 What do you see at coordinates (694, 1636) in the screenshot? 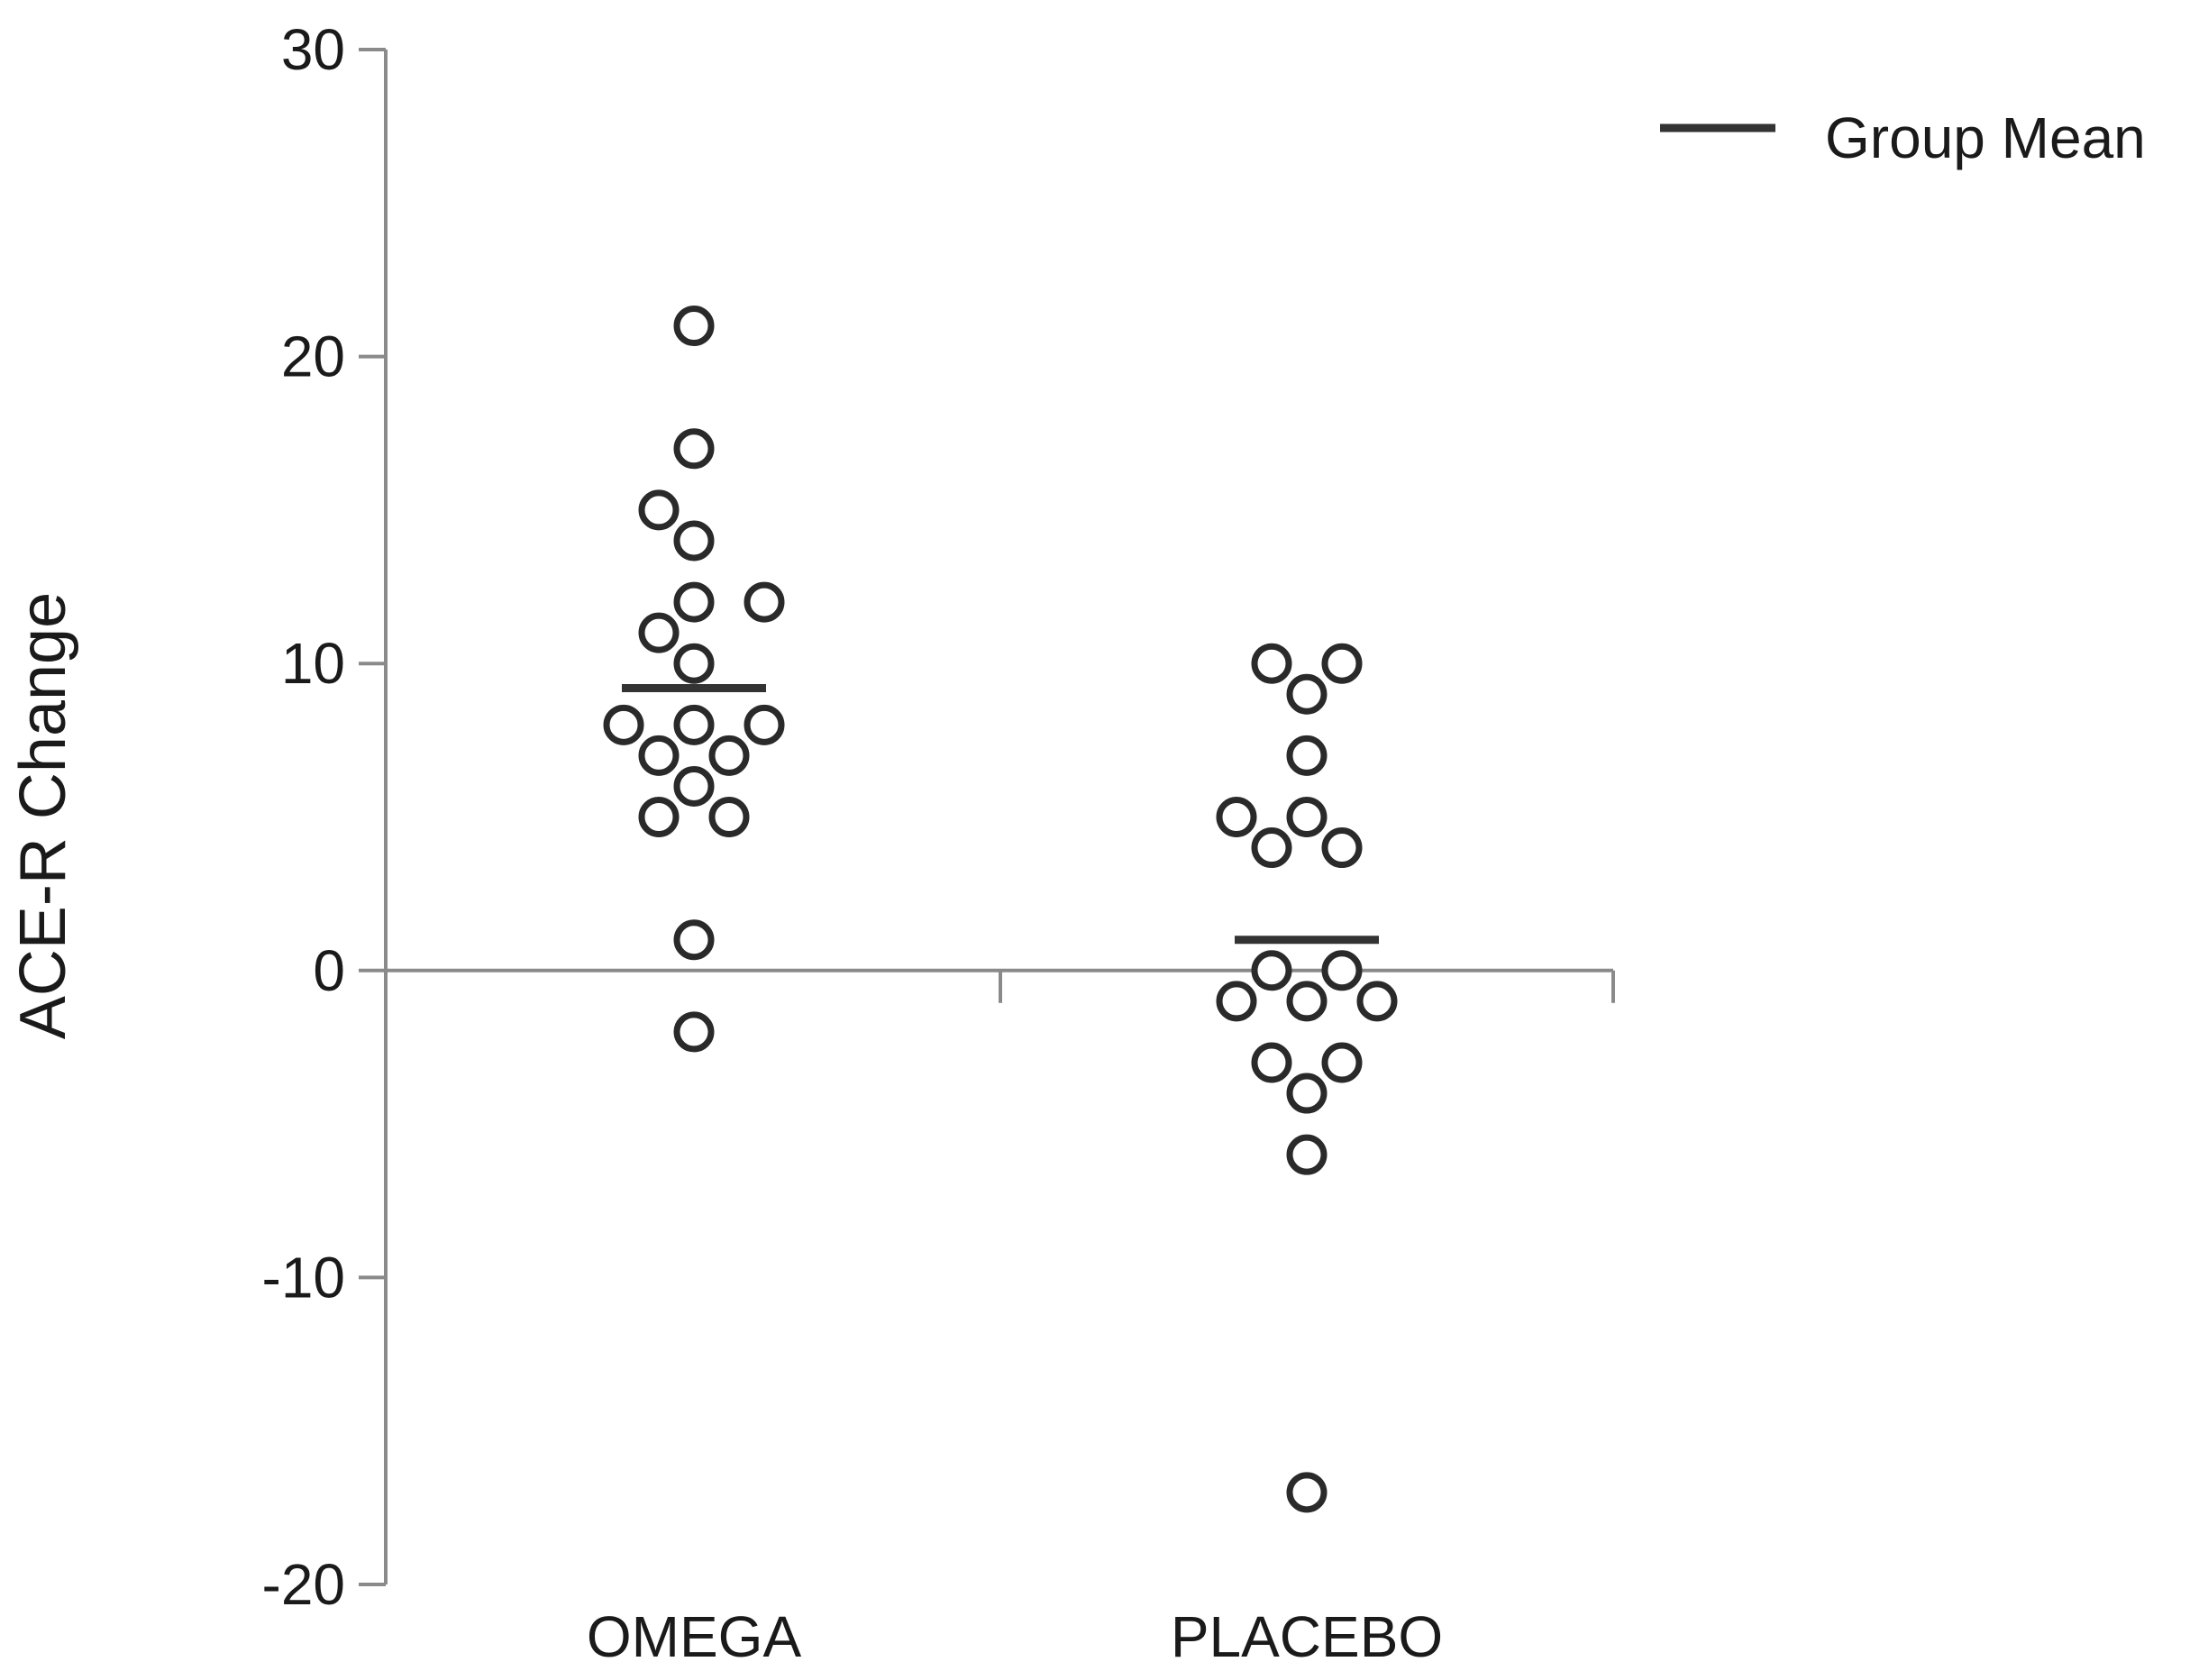
I see `x-category-label: OMEGA` at bounding box center [694, 1636].